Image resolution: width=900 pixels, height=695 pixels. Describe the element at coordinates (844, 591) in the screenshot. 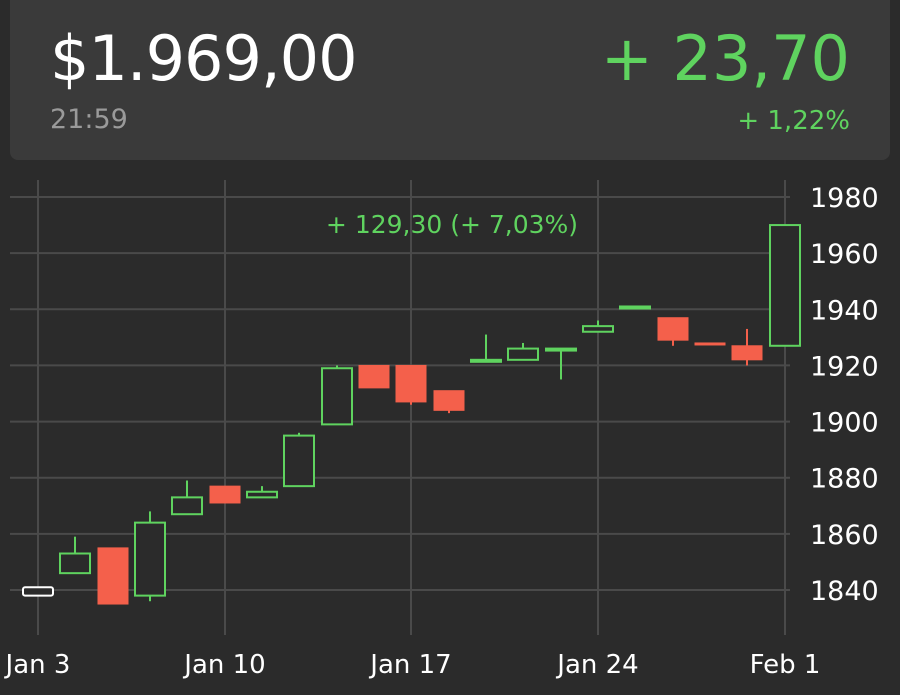

I see `y-tick-label: 1840` at that location.